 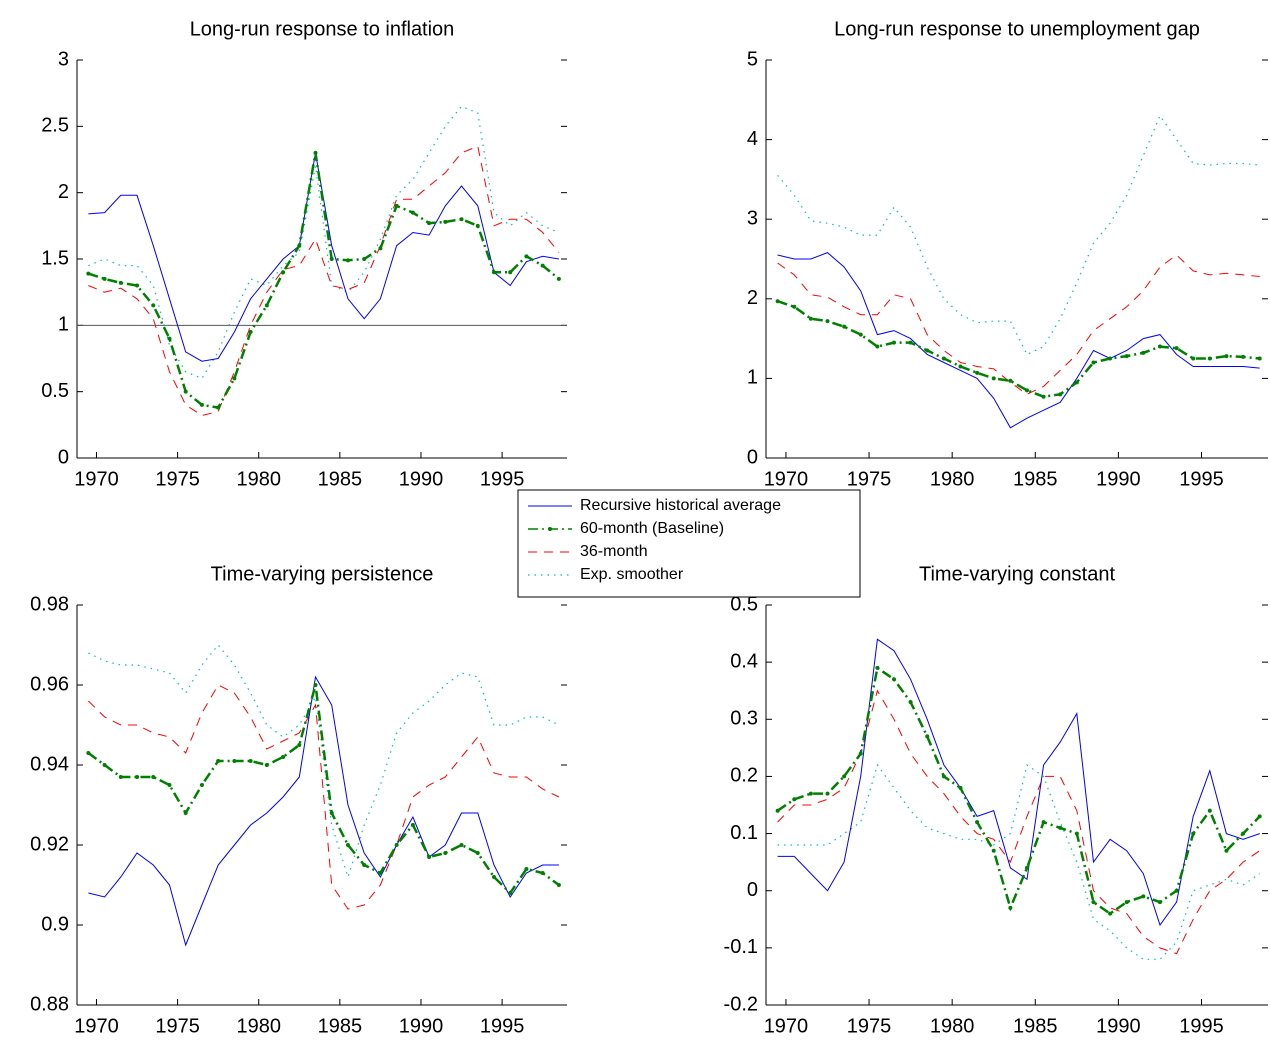 What do you see at coordinates (752, 218) in the screenshot?
I see `y-tick-label: 3` at bounding box center [752, 218].